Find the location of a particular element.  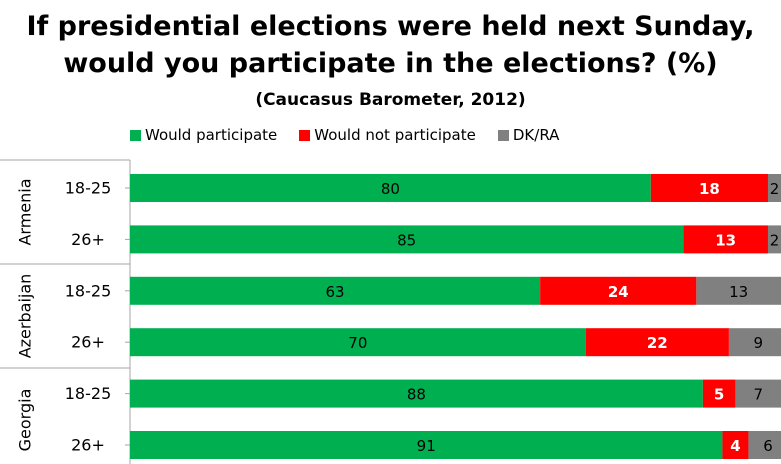

data-label-georgia-26-would-participate: 91 is located at coordinates (426, 446).